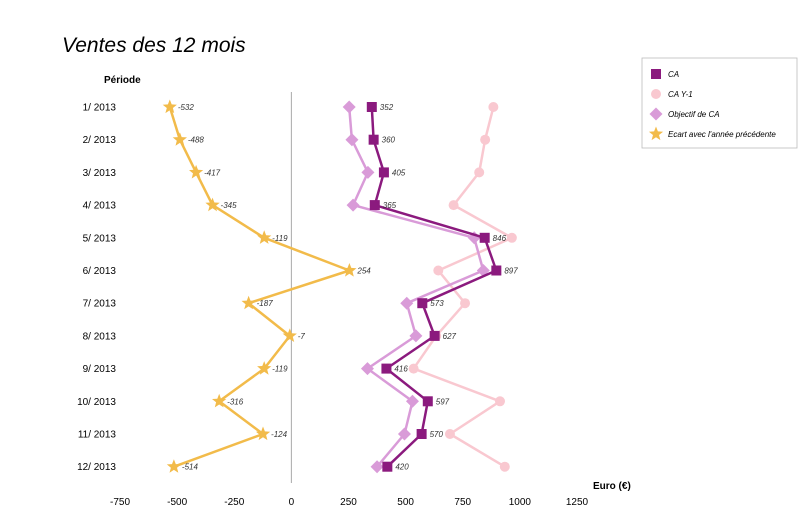  I want to click on data-label: -532, so click(186, 107).